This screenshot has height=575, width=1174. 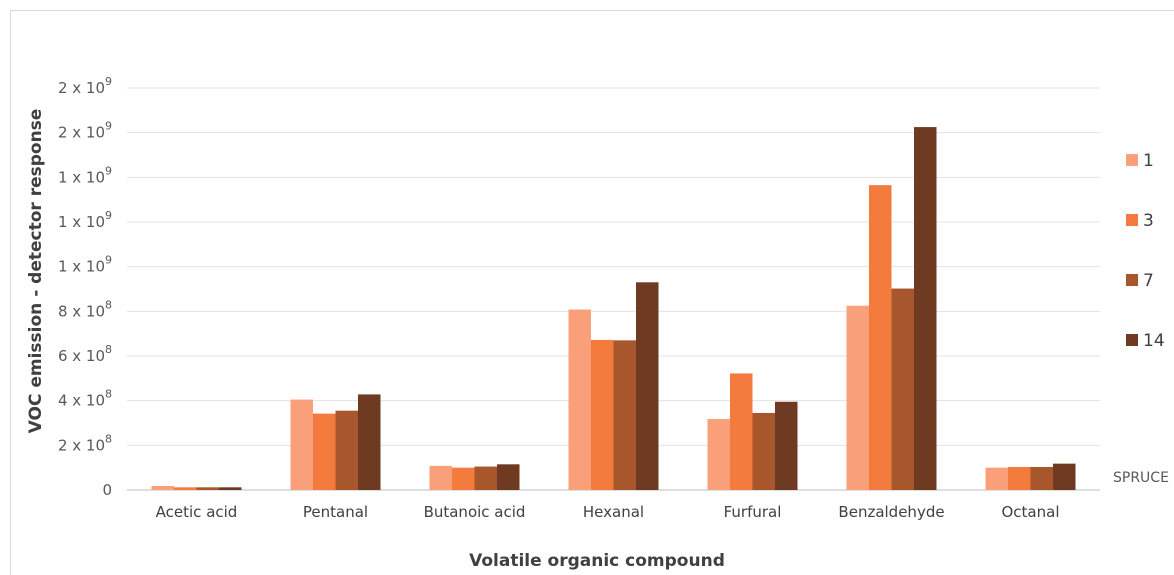 I want to click on legend: 1 3 7 14, so click(x=1145, y=251).